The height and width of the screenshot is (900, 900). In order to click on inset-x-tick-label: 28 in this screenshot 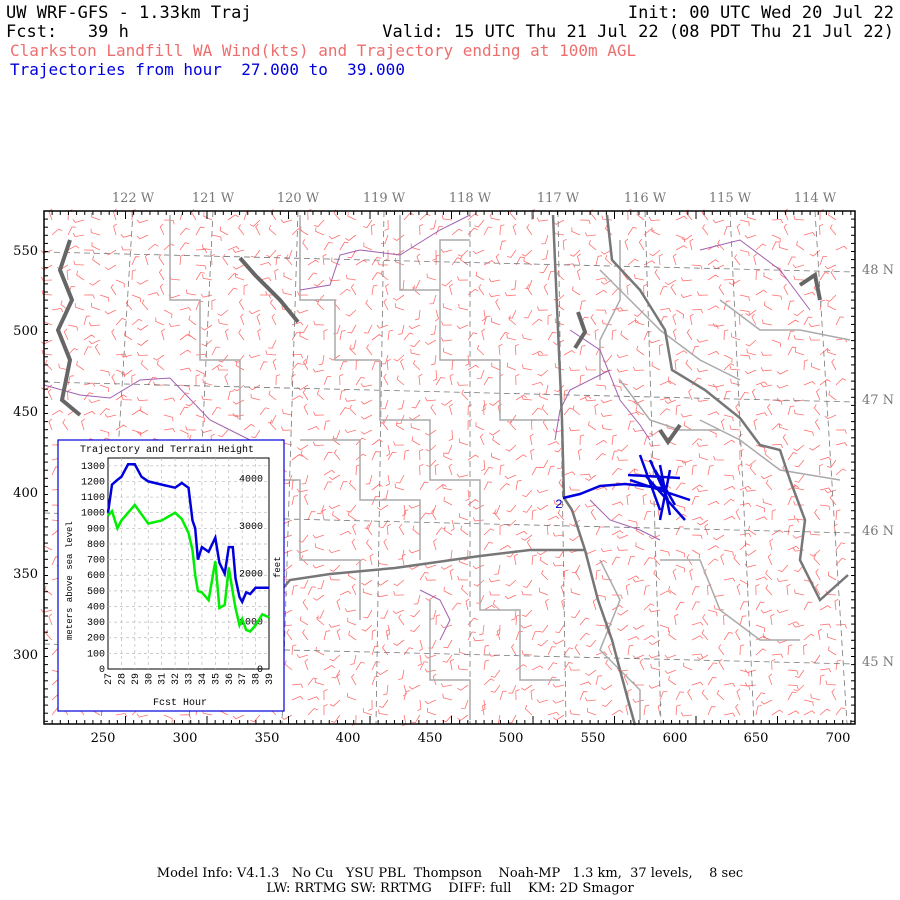, I will do `click(122, 679)`.